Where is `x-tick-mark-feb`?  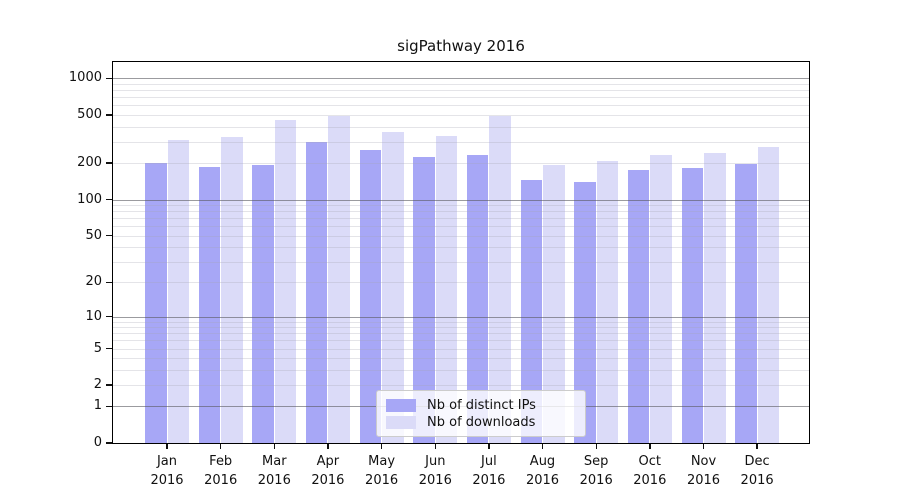 x-tick-mark-feb is located at coordinates (220, 446).